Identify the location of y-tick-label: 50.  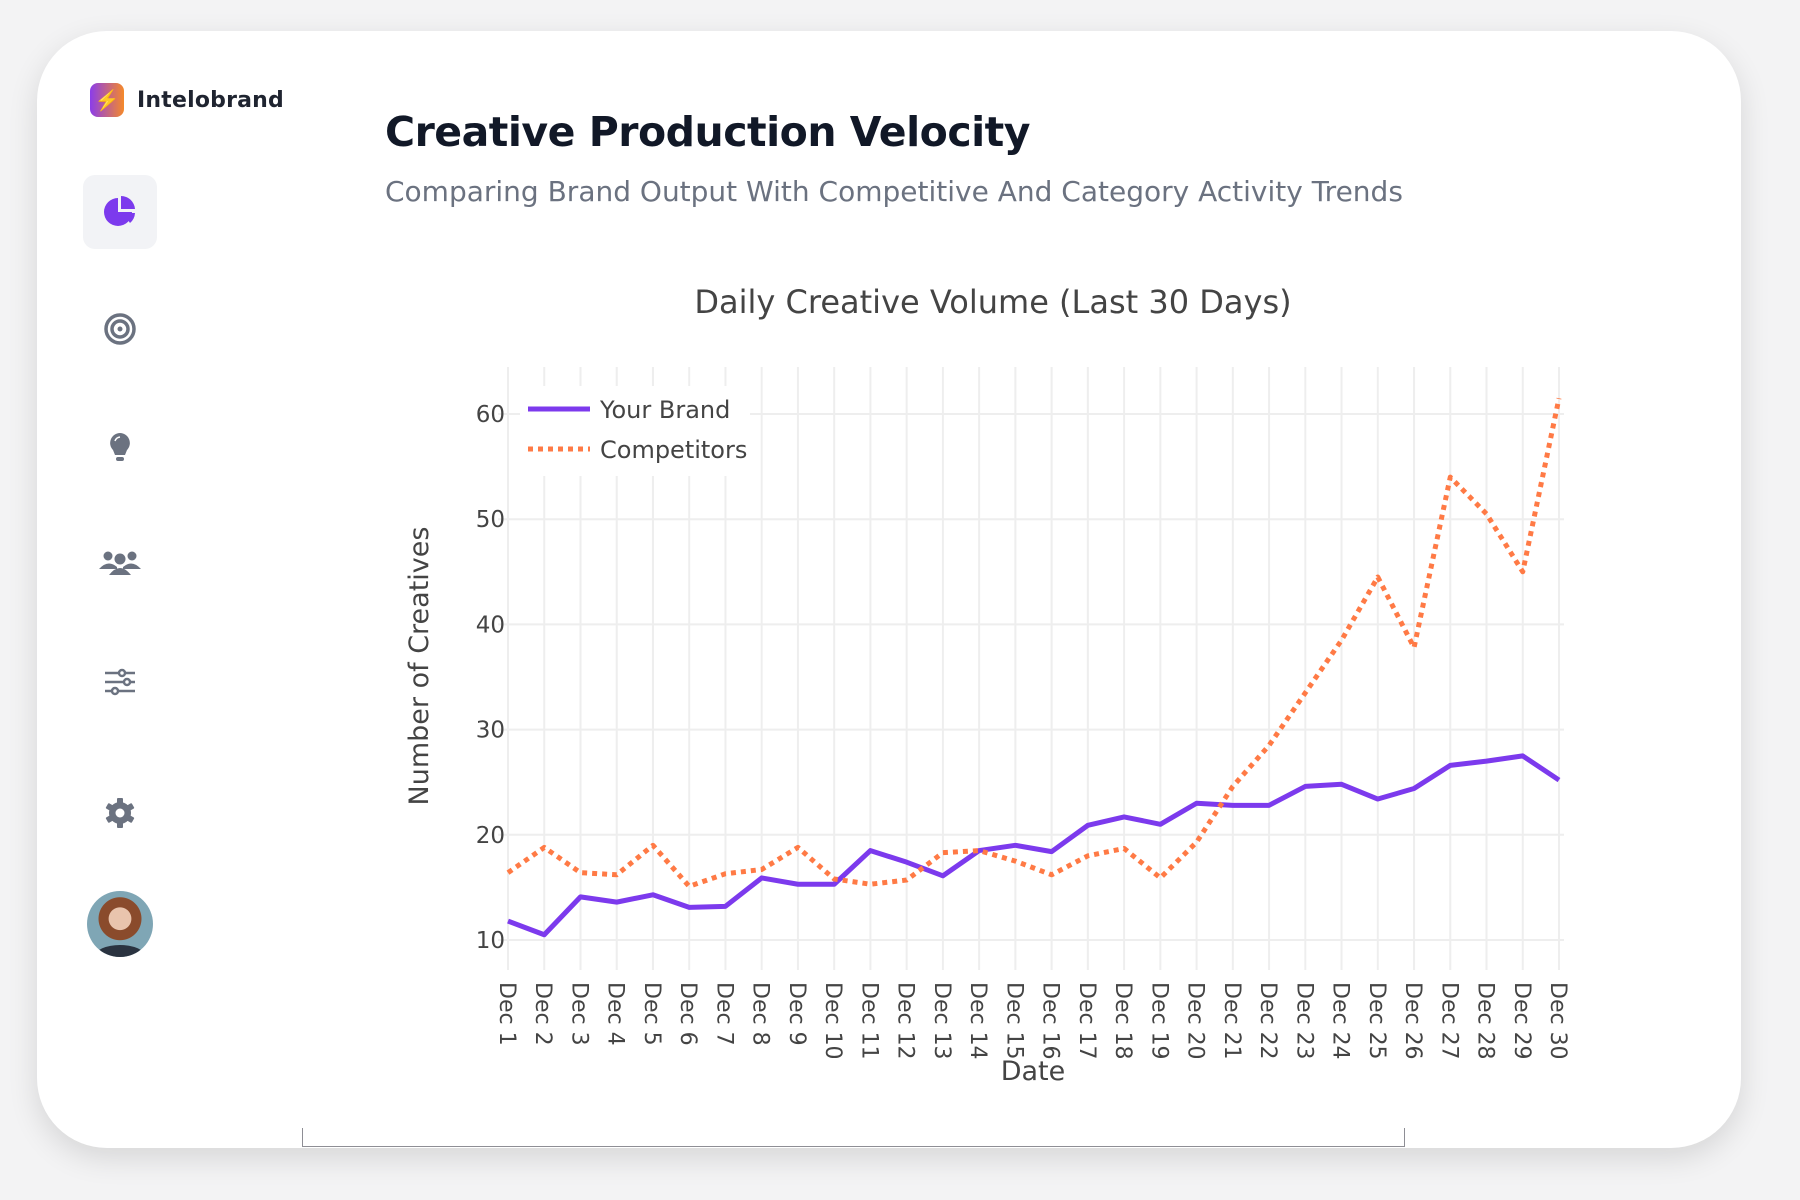
(490, 520).